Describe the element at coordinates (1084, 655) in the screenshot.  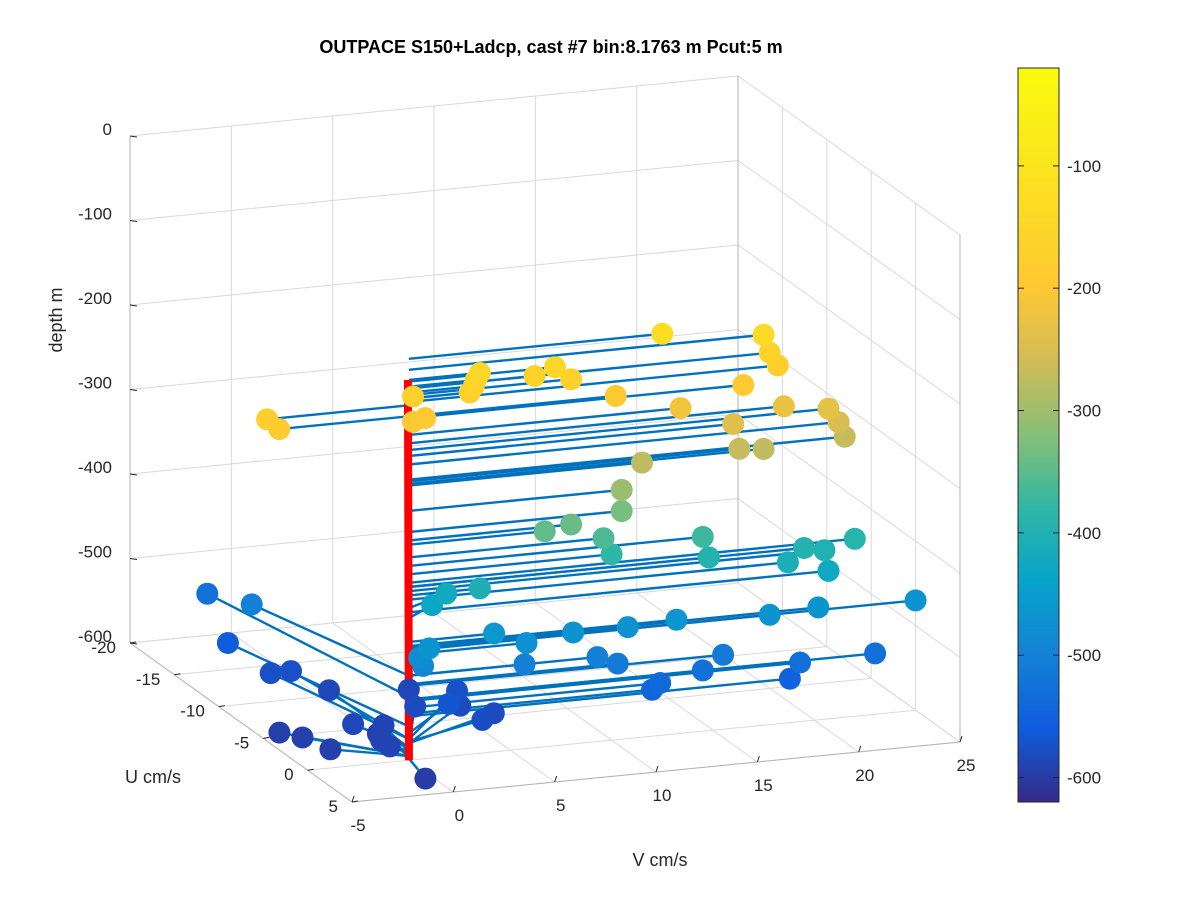
I see `colorbar-tick-label: -500` at that location.